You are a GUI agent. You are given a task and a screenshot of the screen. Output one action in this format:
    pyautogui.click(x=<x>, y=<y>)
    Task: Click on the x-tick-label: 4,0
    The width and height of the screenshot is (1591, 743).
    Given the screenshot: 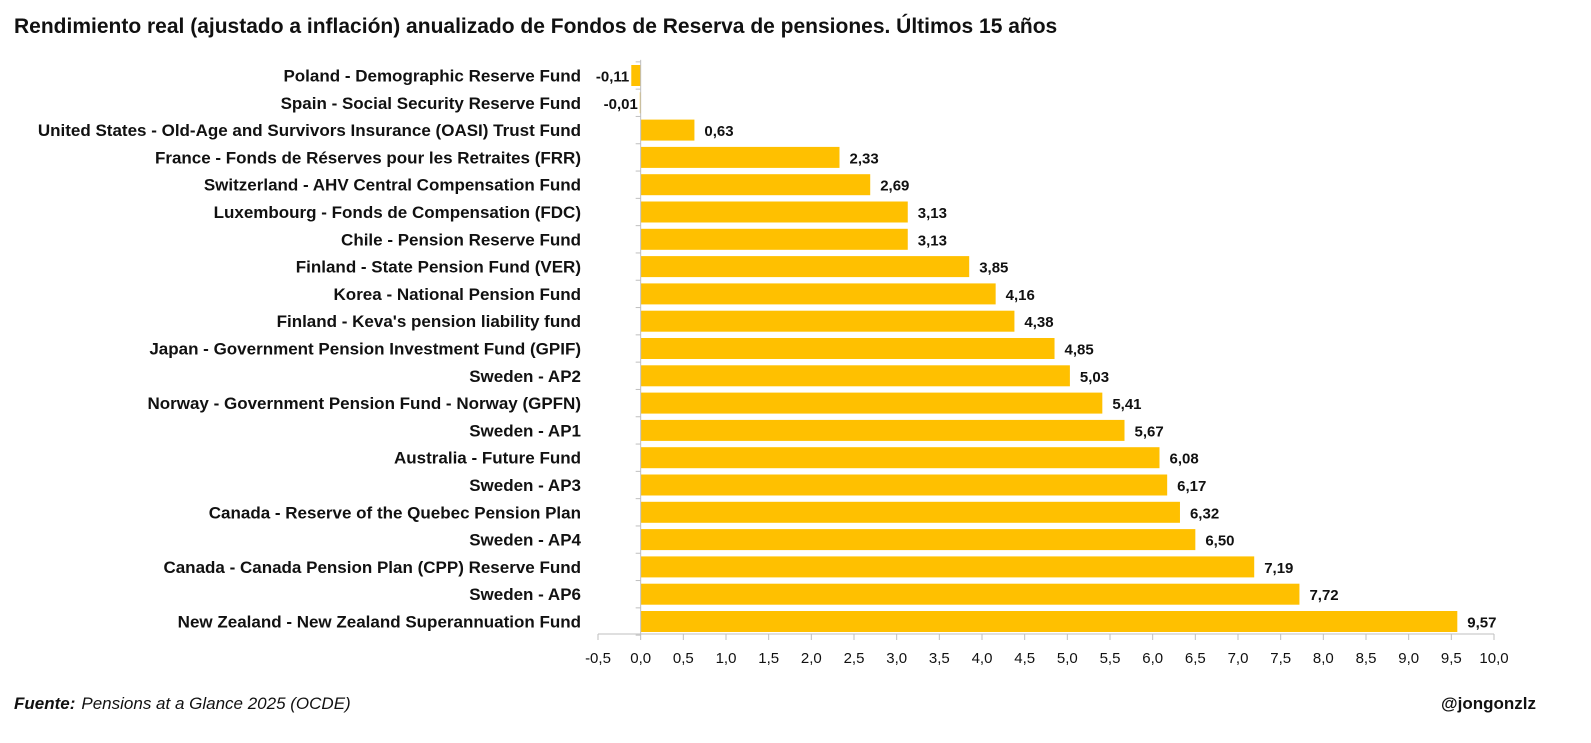 What is the action you would take?
    pyautogui.click(x=982, y=658)
    